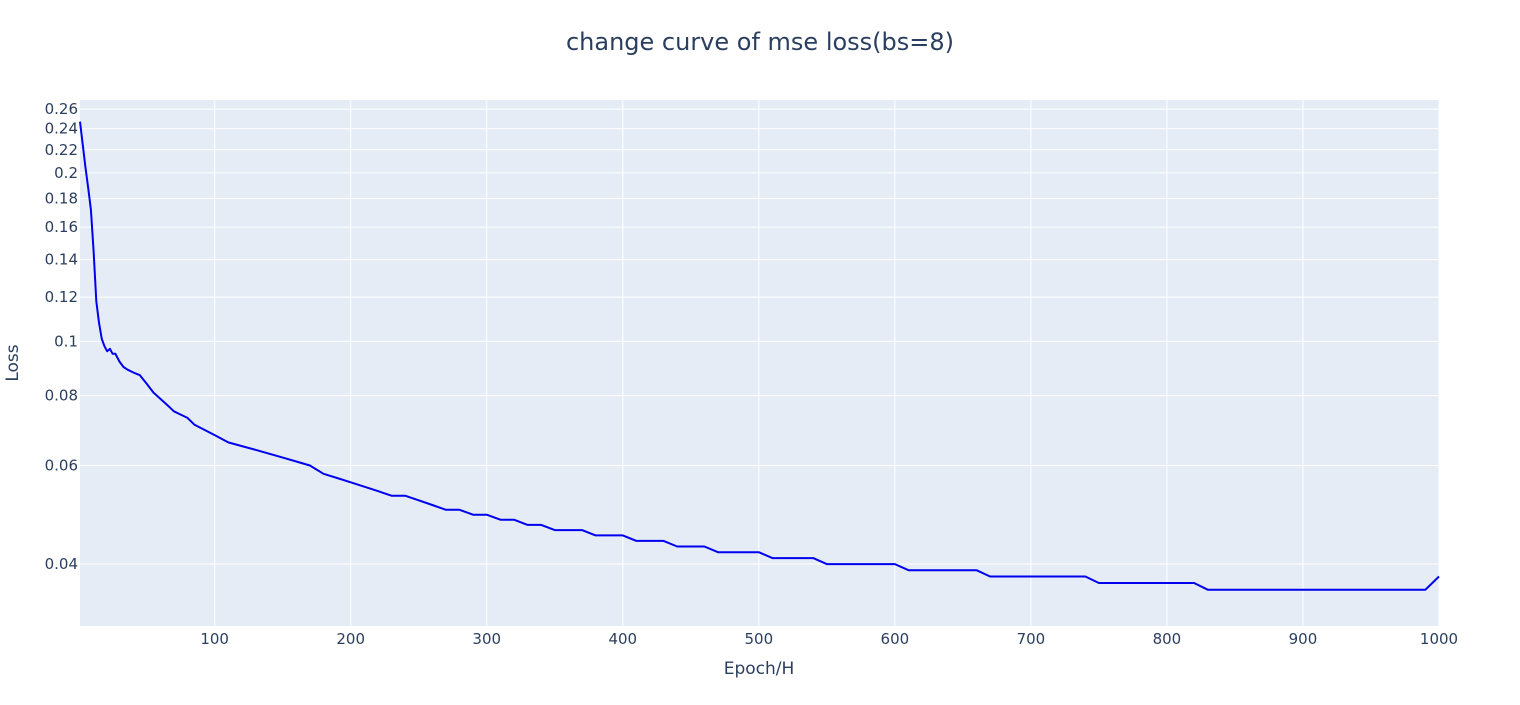 The height and width of the screenshot is (705, 1520). I want to click on y-tick-label: 0.08, so click(61, 396).